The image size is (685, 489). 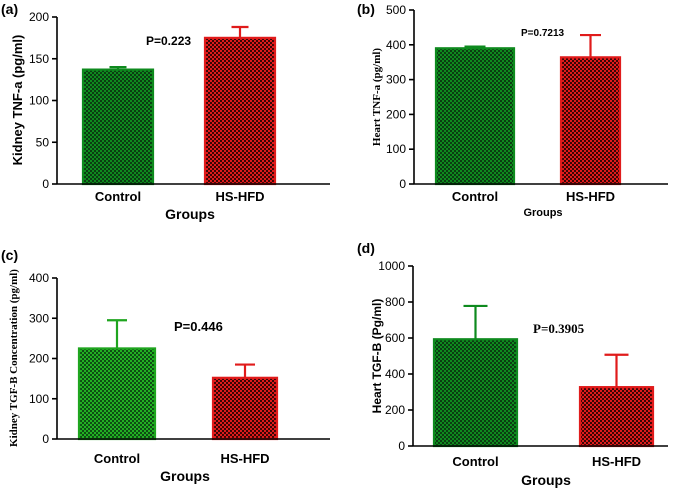 I want to click on y-tick-label: 150, so click(x=39, y=59).